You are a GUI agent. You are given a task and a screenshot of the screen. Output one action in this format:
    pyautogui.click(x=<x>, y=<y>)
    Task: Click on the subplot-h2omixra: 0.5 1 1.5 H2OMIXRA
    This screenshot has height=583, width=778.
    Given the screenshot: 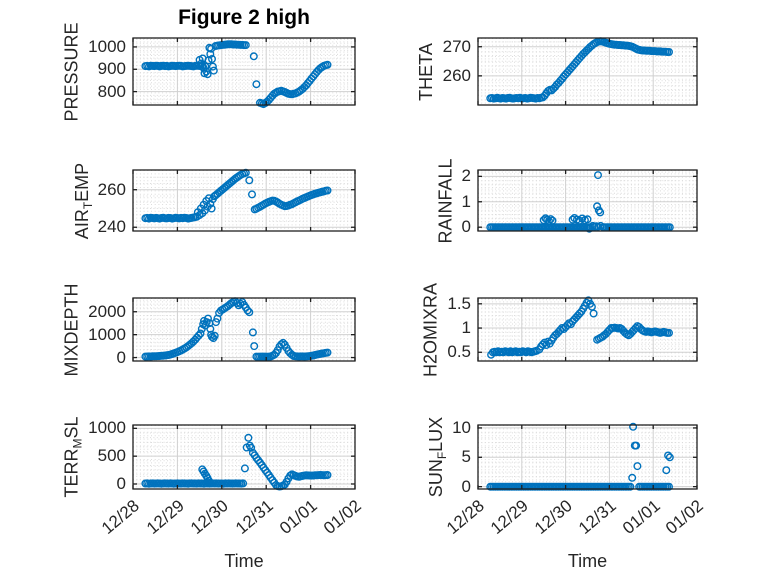 What is the action you would take?
    pyautogui.click(x=562, y=329)
    